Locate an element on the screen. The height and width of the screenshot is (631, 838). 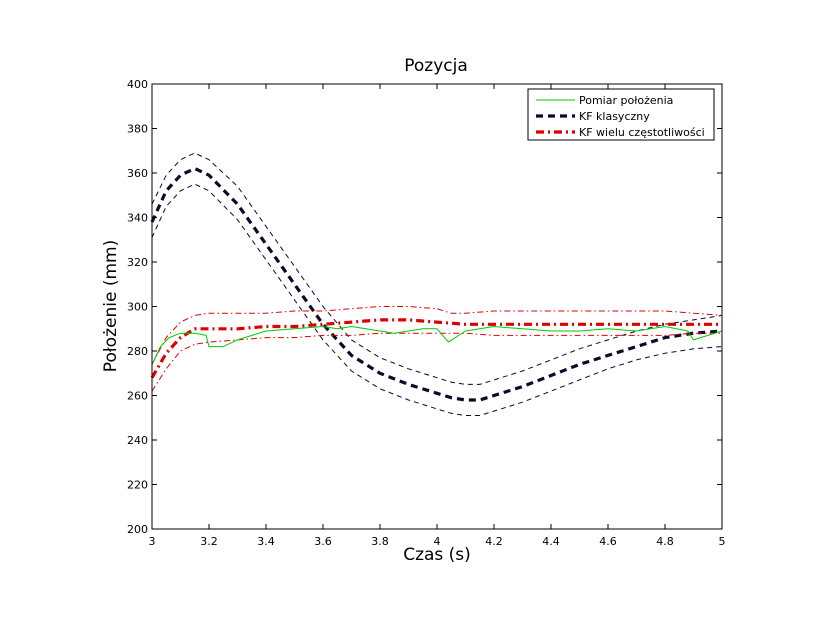
series-line-kf-wielu-czestotliwosci-upper is located at coordinates (437, 335).